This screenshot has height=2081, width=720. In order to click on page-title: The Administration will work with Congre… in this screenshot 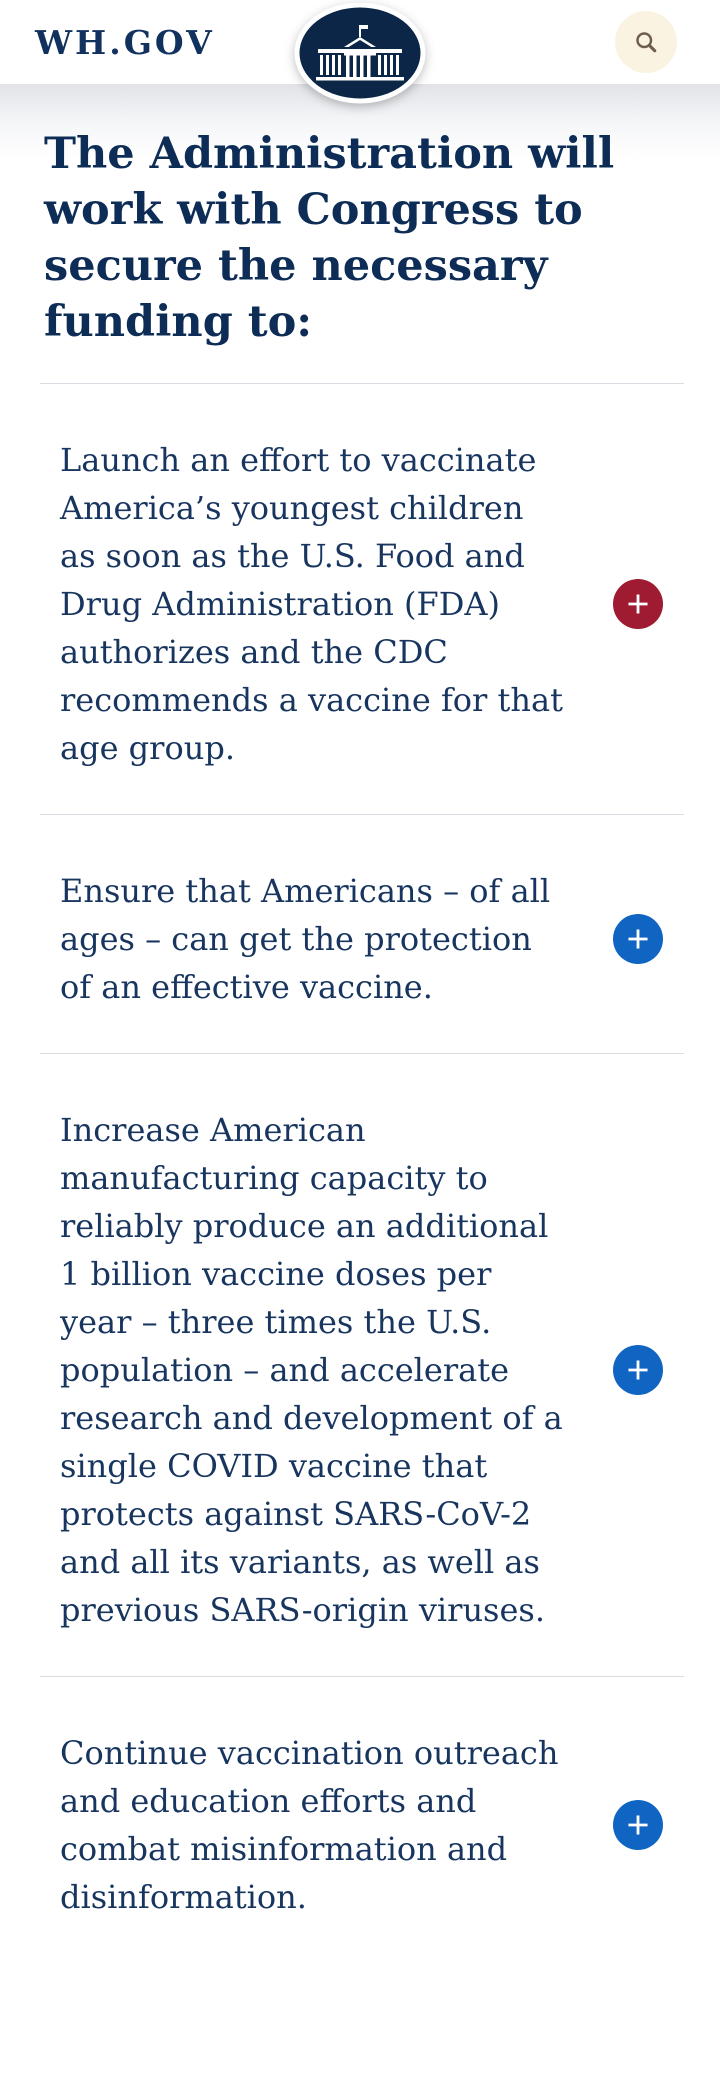, I will do `click(329, 238)`.